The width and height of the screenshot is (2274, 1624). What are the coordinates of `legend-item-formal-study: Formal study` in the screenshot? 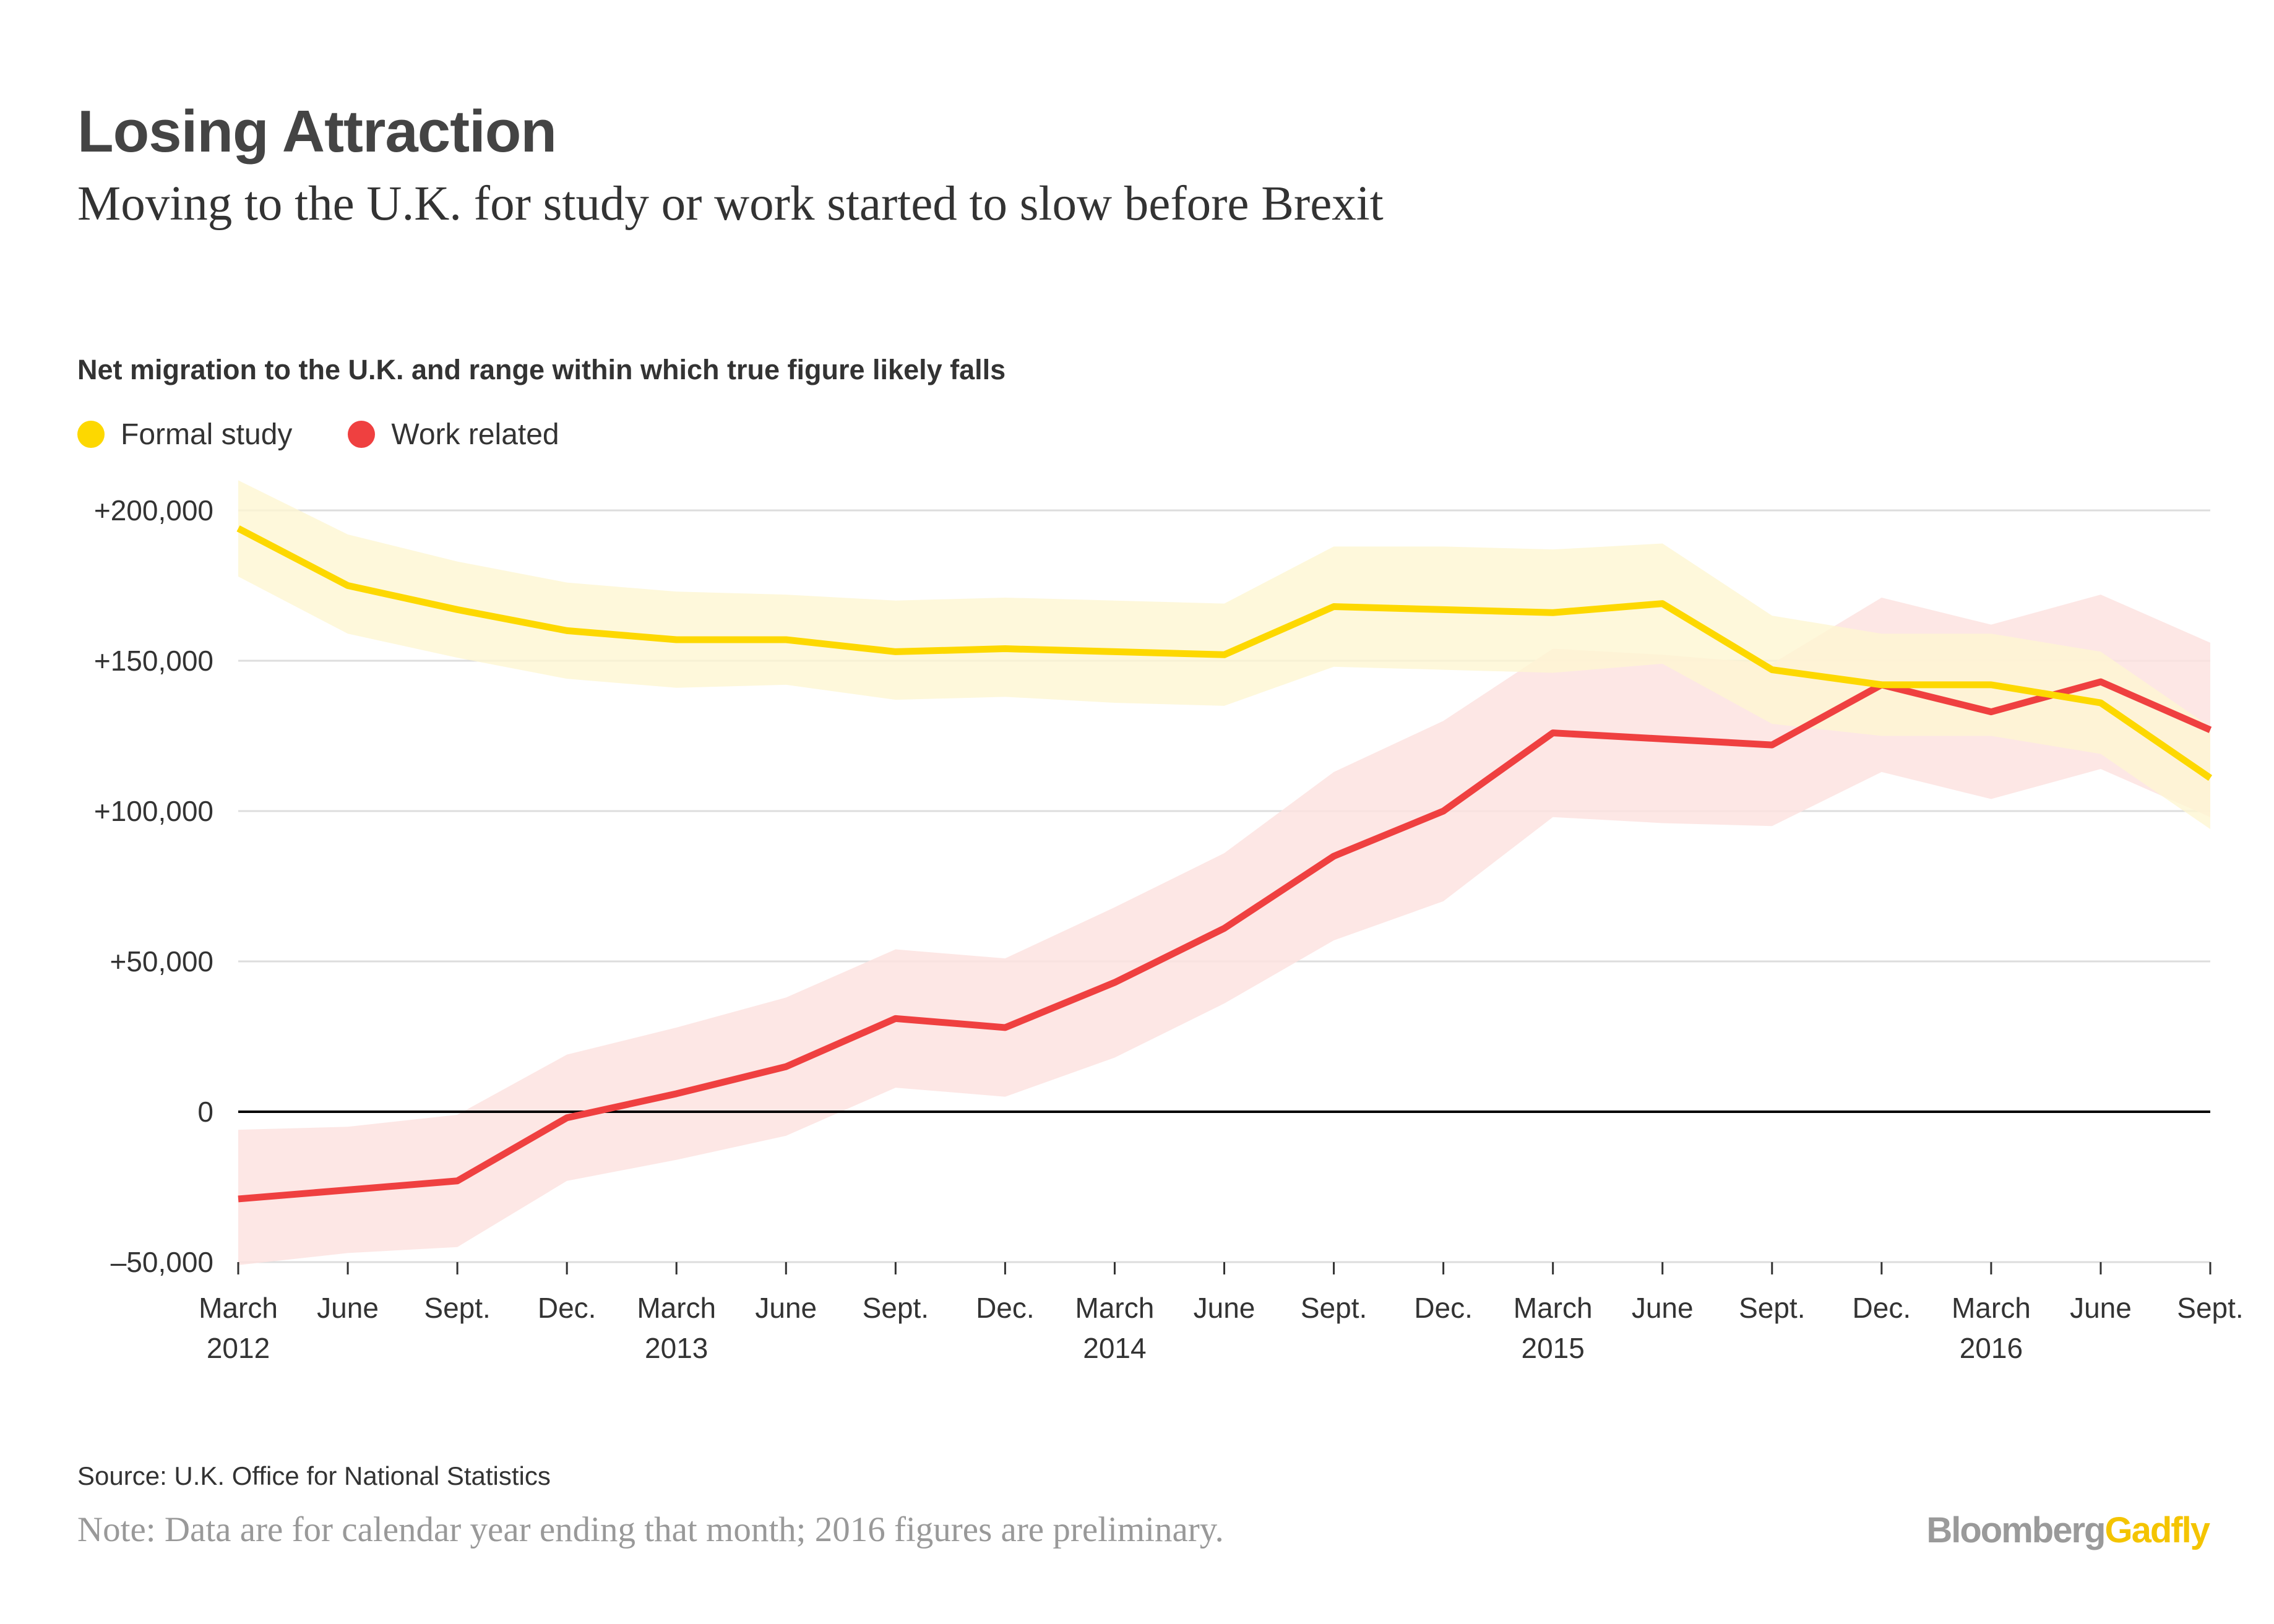 It's located at (184, 435).